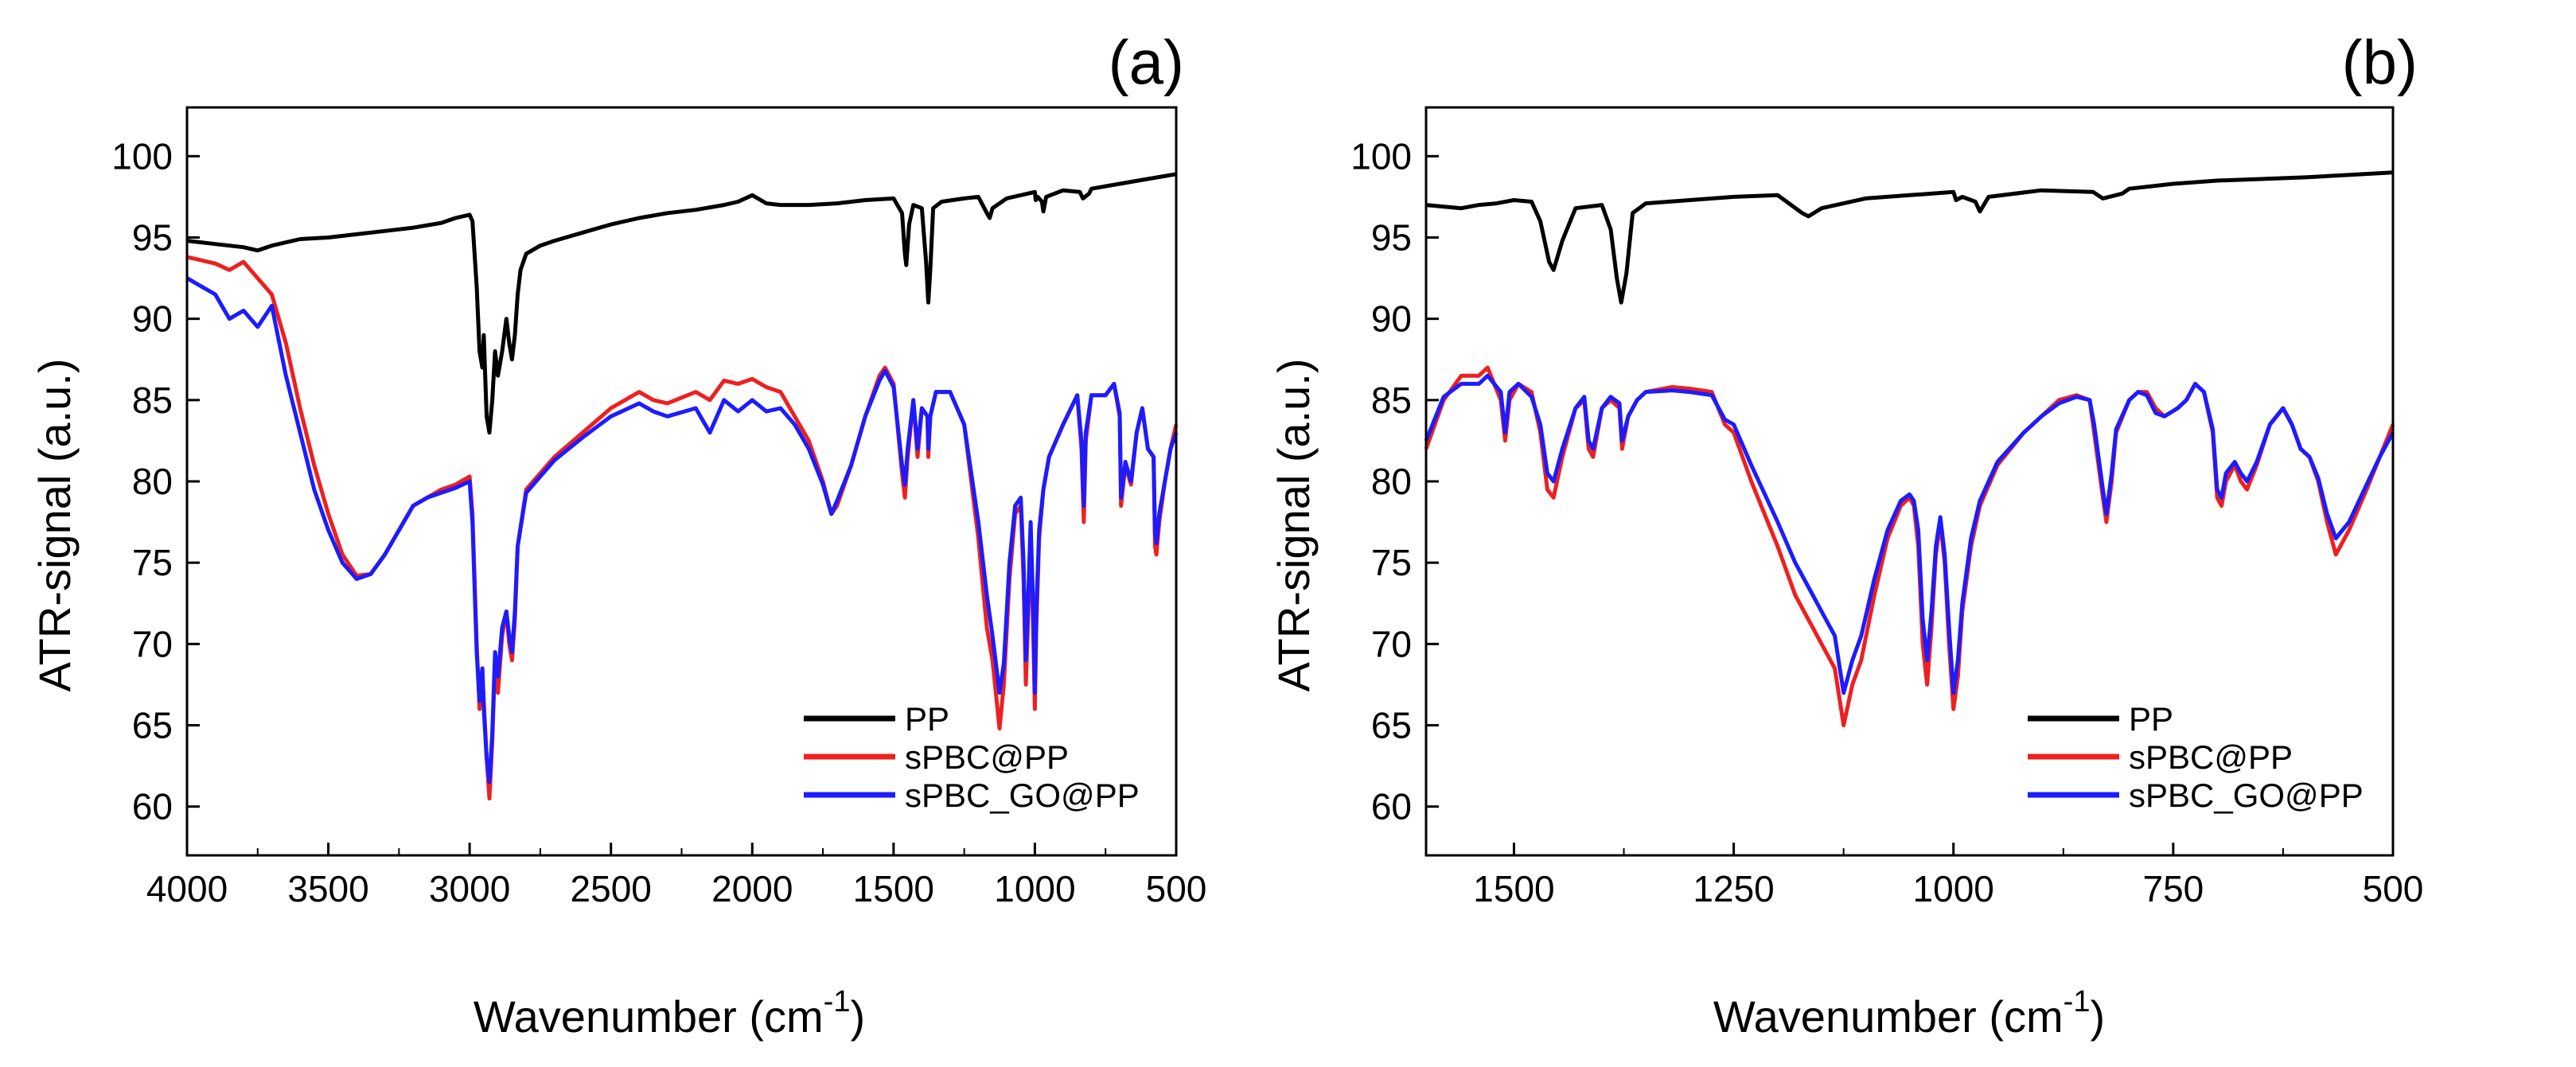 The width and height of the screenshot is (2576, 1067). I want to click on panel-a-x-title-main: Wavenumber (cm, so click(649, 1016).